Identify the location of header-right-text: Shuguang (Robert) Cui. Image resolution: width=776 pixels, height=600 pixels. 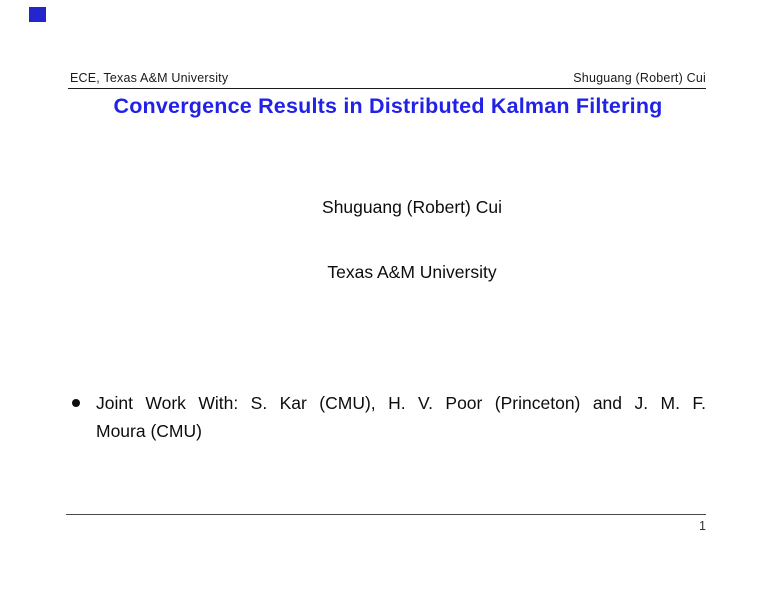
(639, 78).